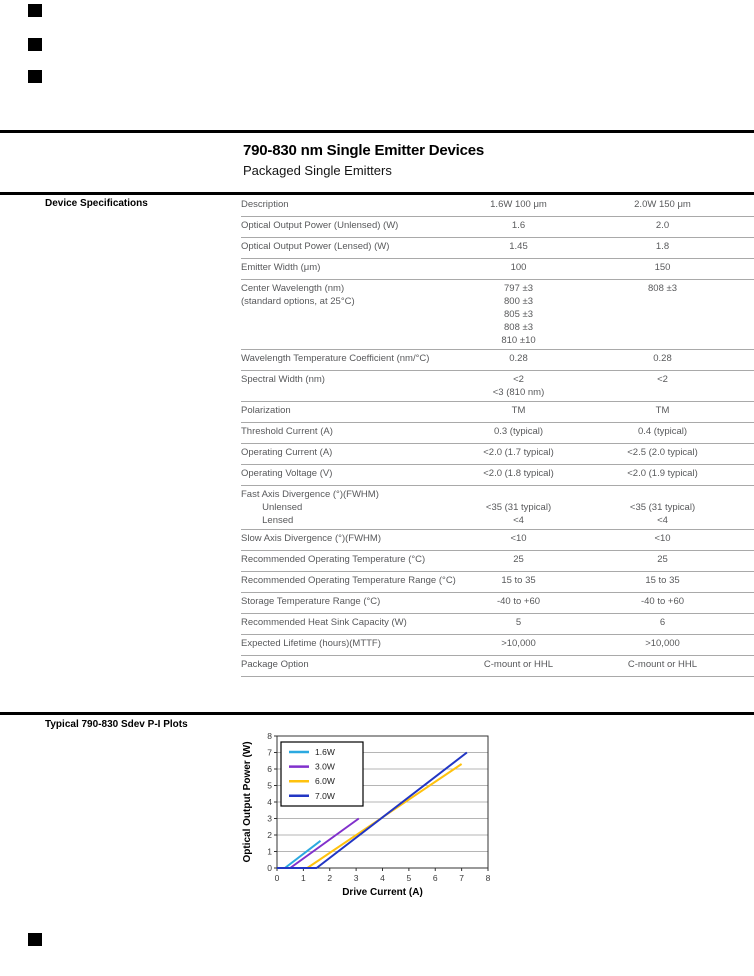  I want to click on page-title: 790-830 nm Single Emitter Devices, so click(364, 150).